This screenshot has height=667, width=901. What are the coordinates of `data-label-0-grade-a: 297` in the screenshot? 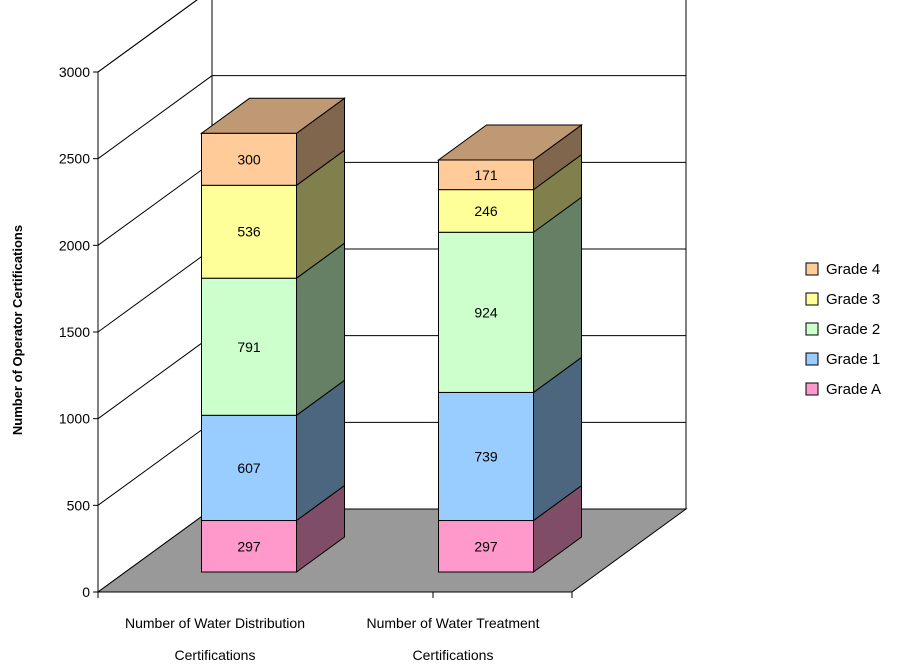 It's located at (249, 546).